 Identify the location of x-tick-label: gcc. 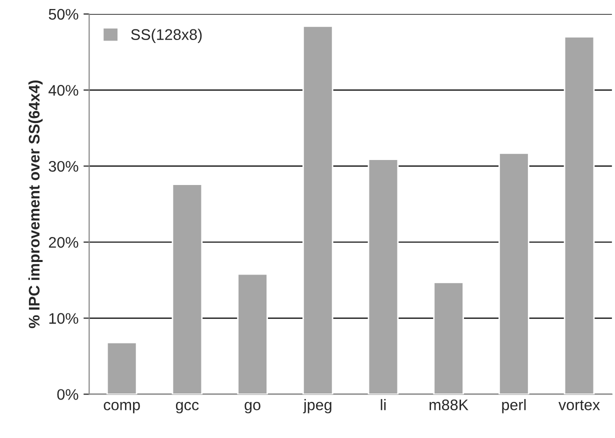
(187, 408).